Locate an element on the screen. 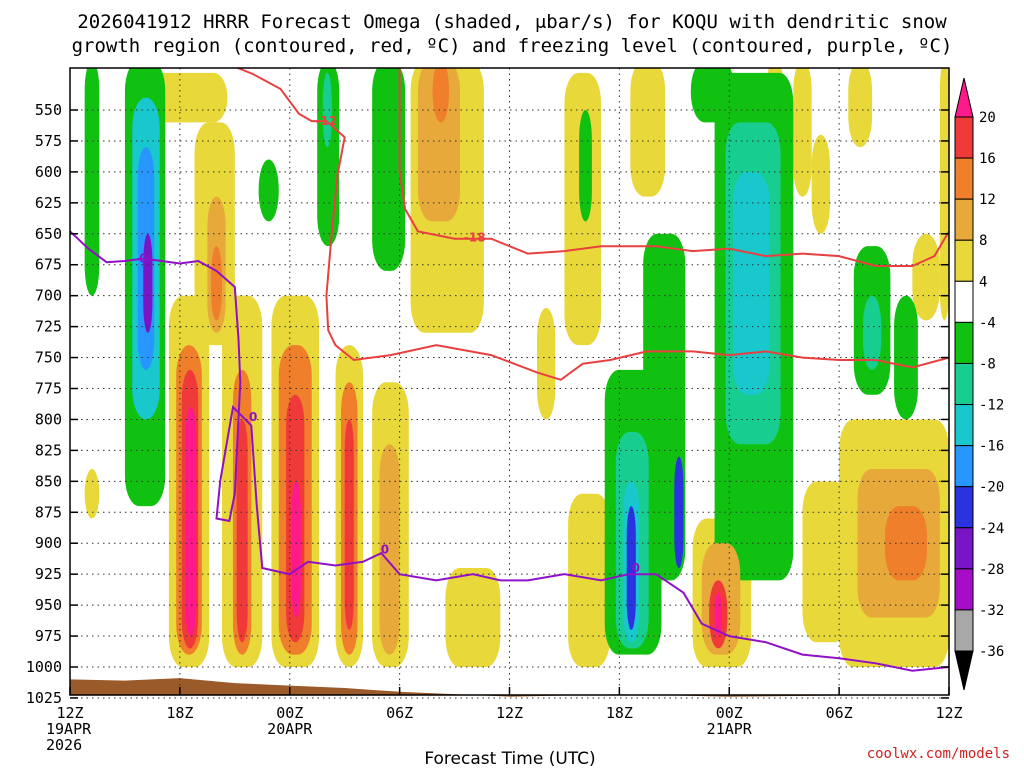 The width and height of the screenshot is (1024, 768). y-tick-label-975: 975 is located at coordinates (48, 636).